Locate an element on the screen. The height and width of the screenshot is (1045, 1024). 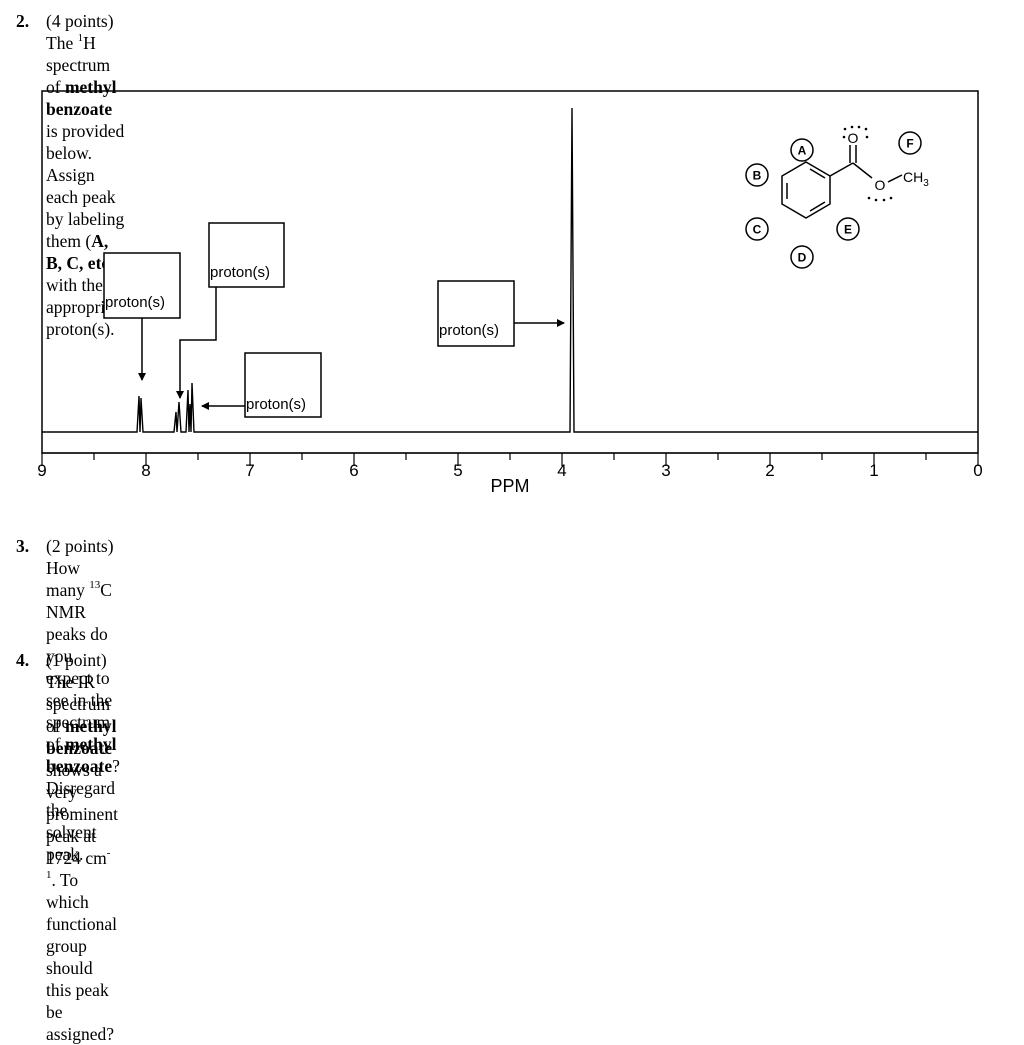
q4-text-line2: should this peak be assigned? is located at coordinates (80, 1001).